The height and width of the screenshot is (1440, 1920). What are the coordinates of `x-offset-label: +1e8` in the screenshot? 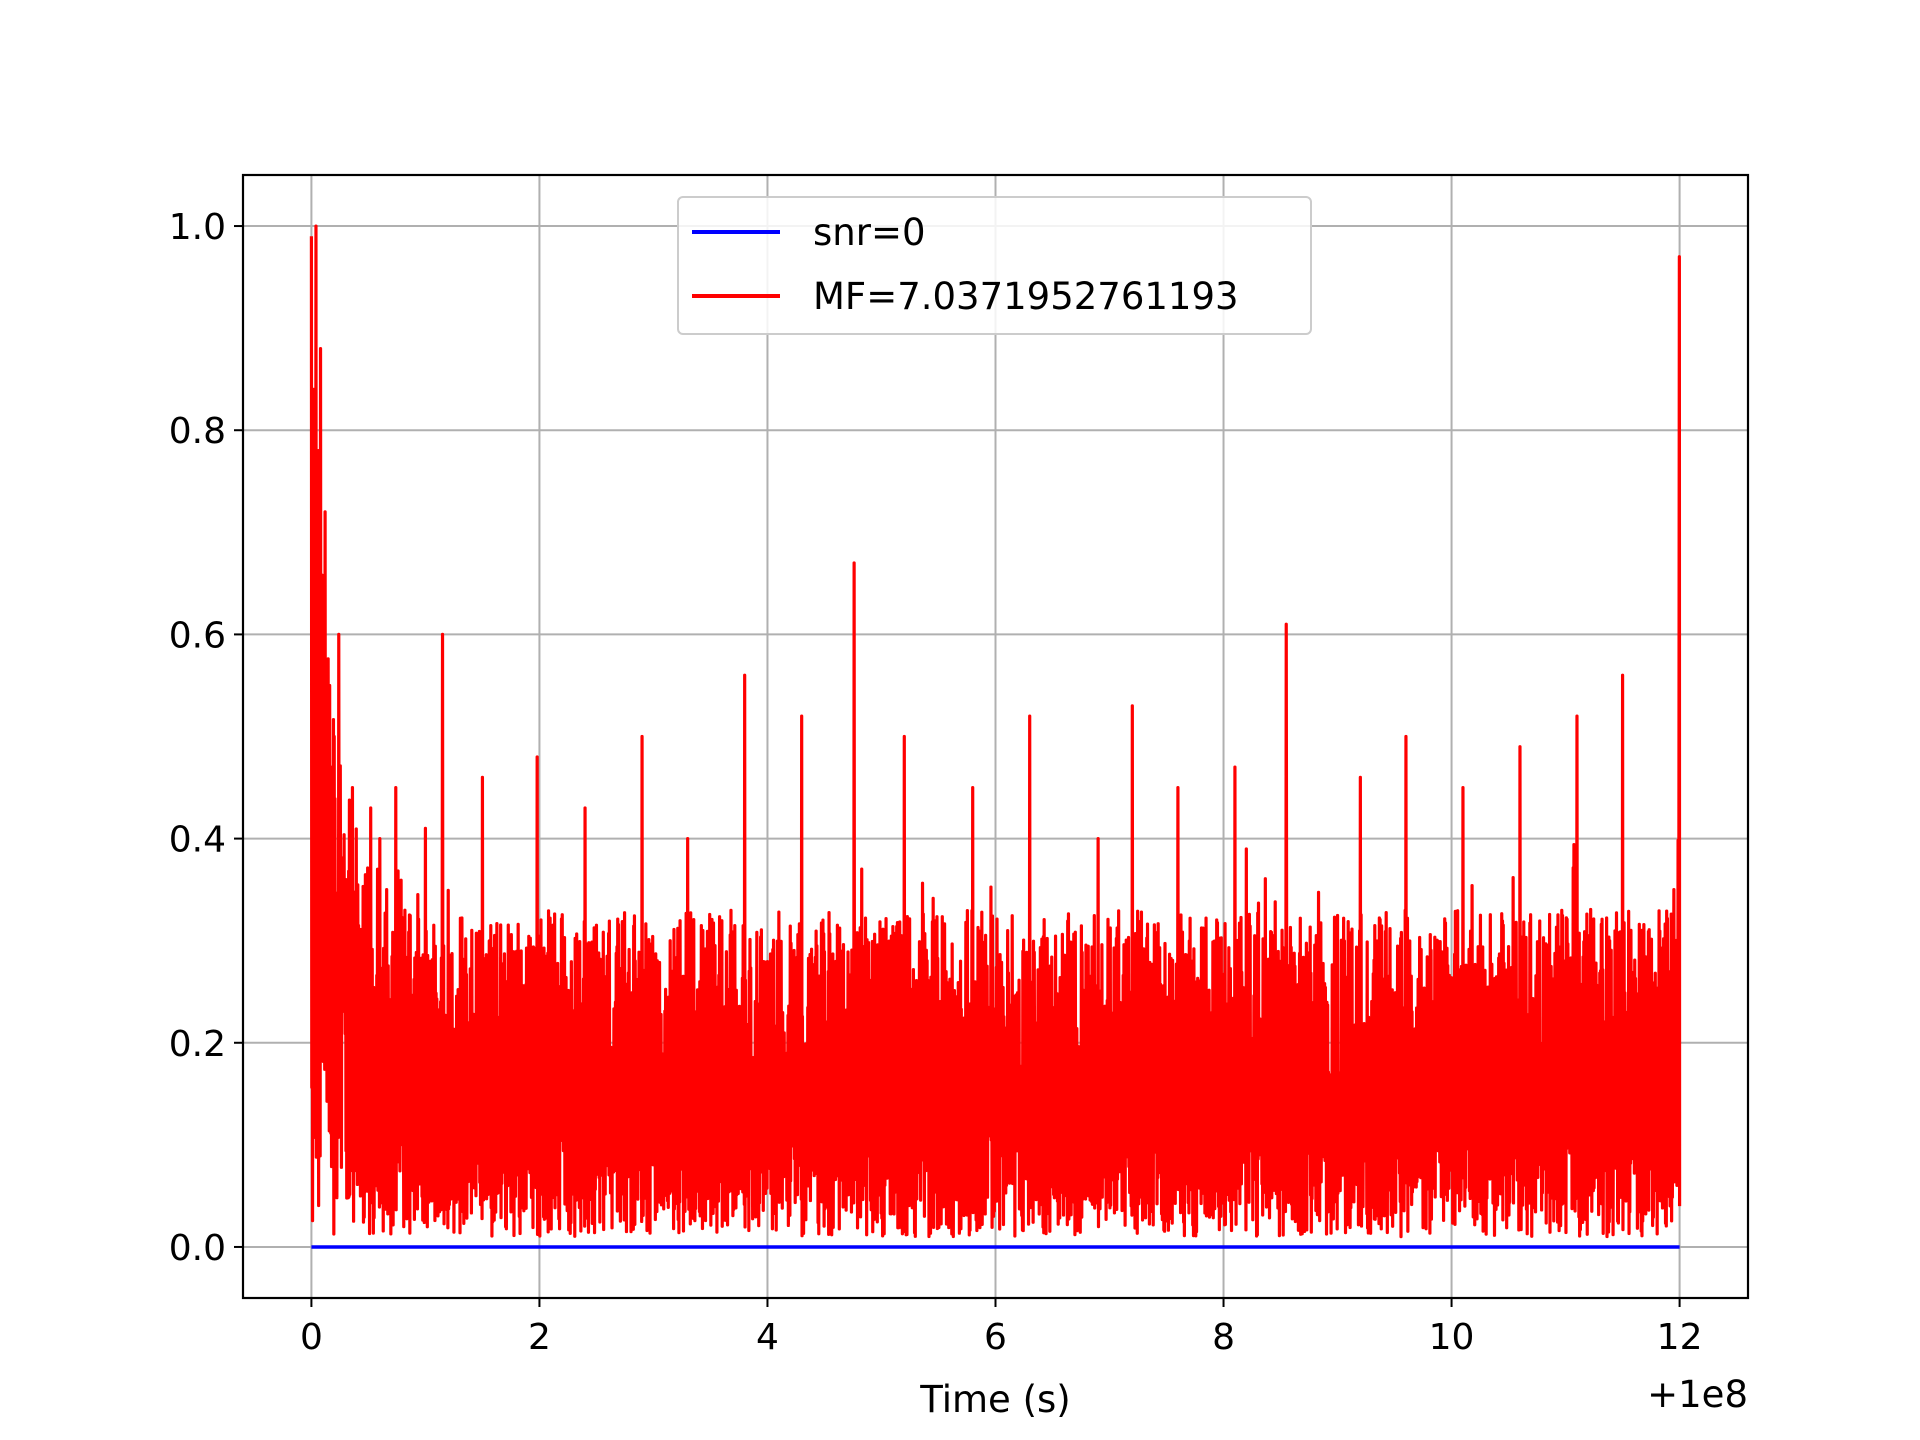 It's located at (1697, 1394).